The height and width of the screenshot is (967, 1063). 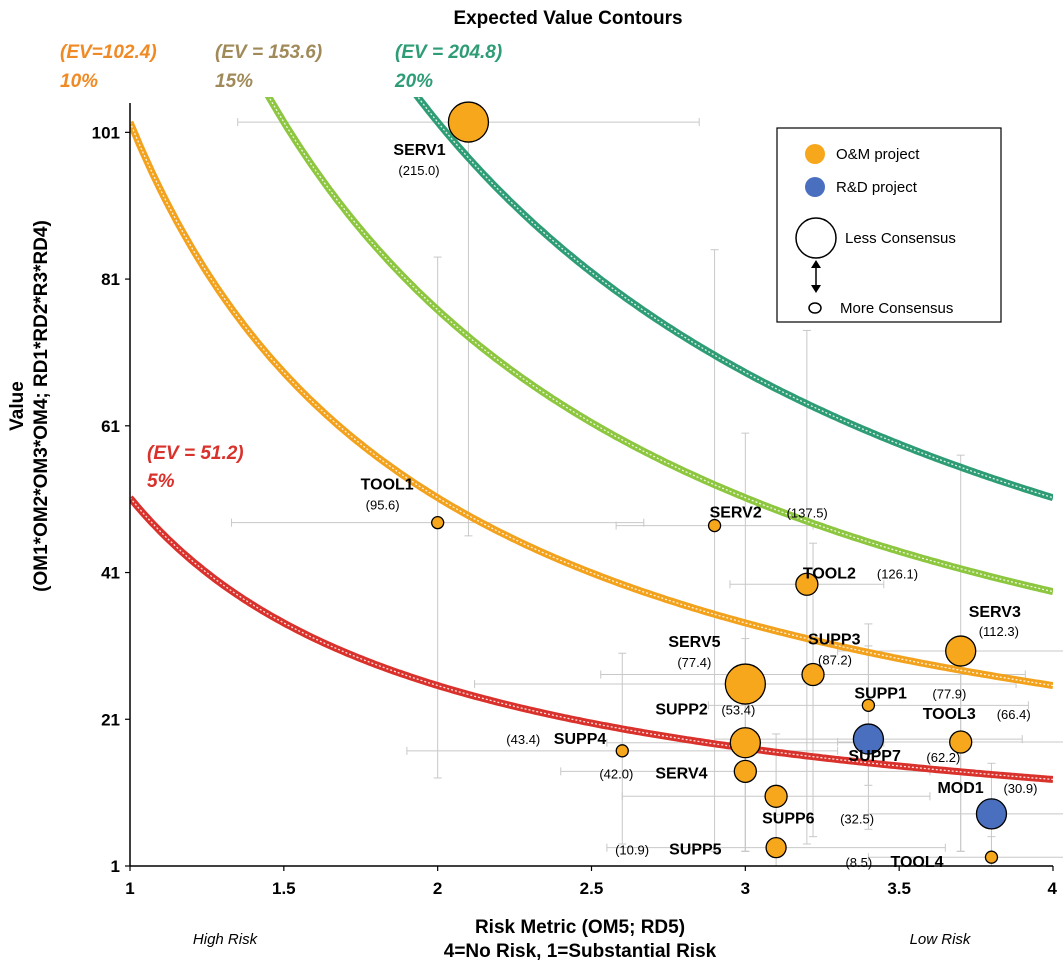 I want to click on point-supp6, so click(x=776, y=796).